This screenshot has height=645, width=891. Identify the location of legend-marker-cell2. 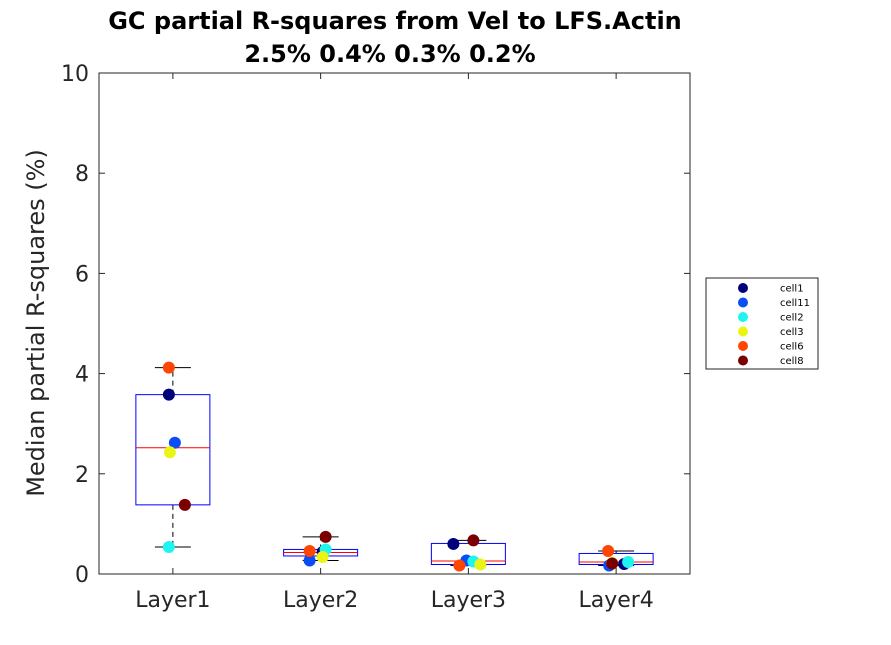
(743, 317).